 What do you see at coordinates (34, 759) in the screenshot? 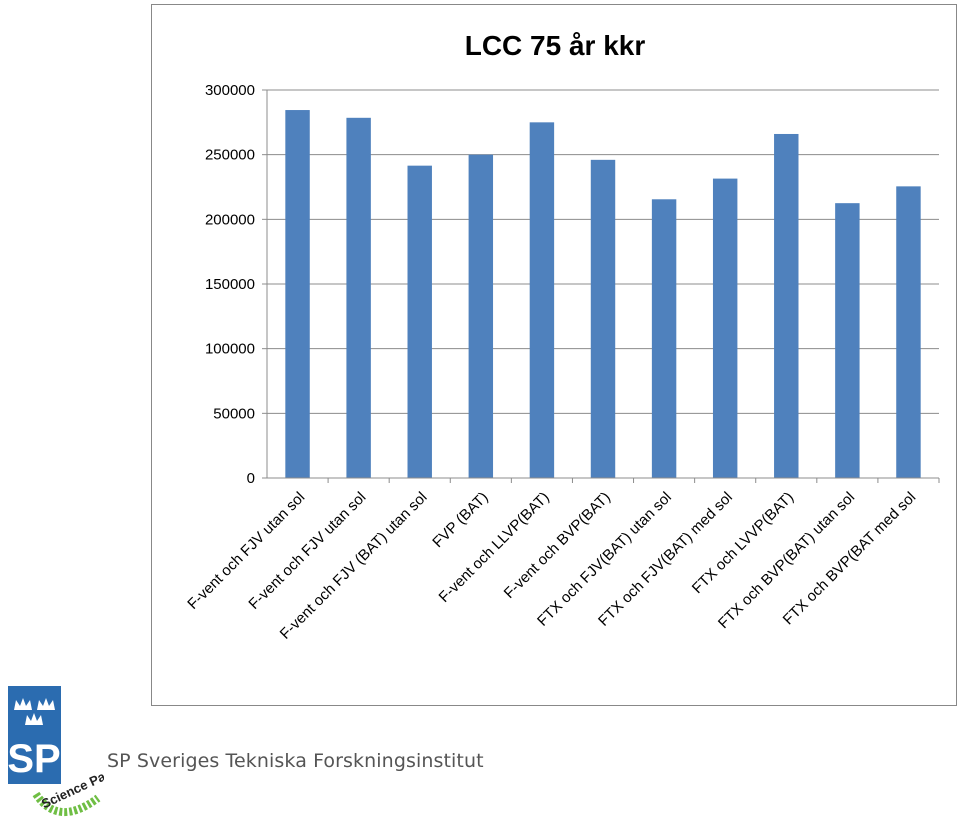
I see `sp-logo-text: SP` at bounding box center [34, 759].